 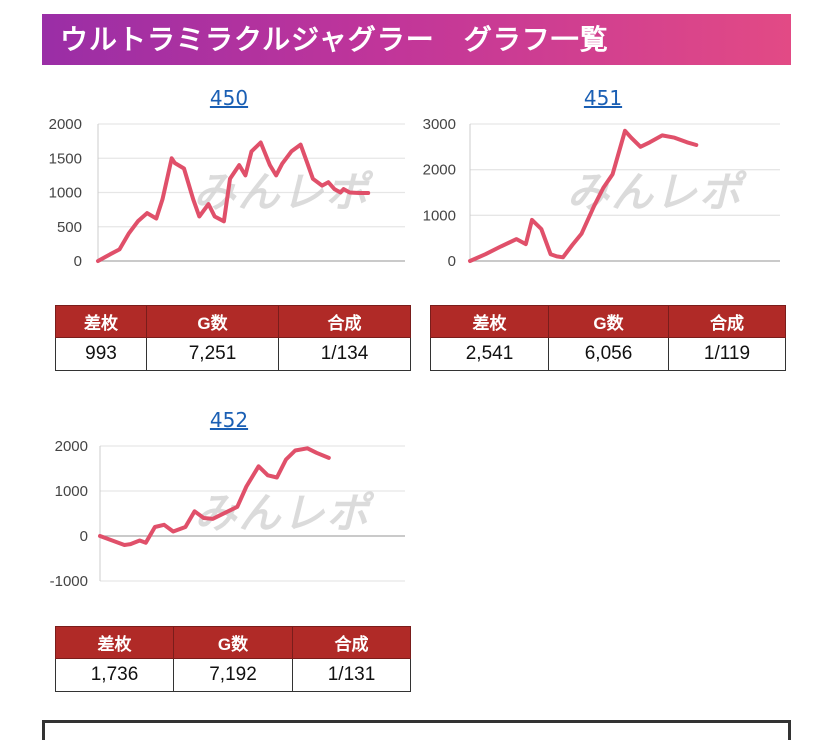 What do you see at coordinates (489, 354) in the screenshot?
I see `value-diff: 2,541` at bounding box center [489, 354].